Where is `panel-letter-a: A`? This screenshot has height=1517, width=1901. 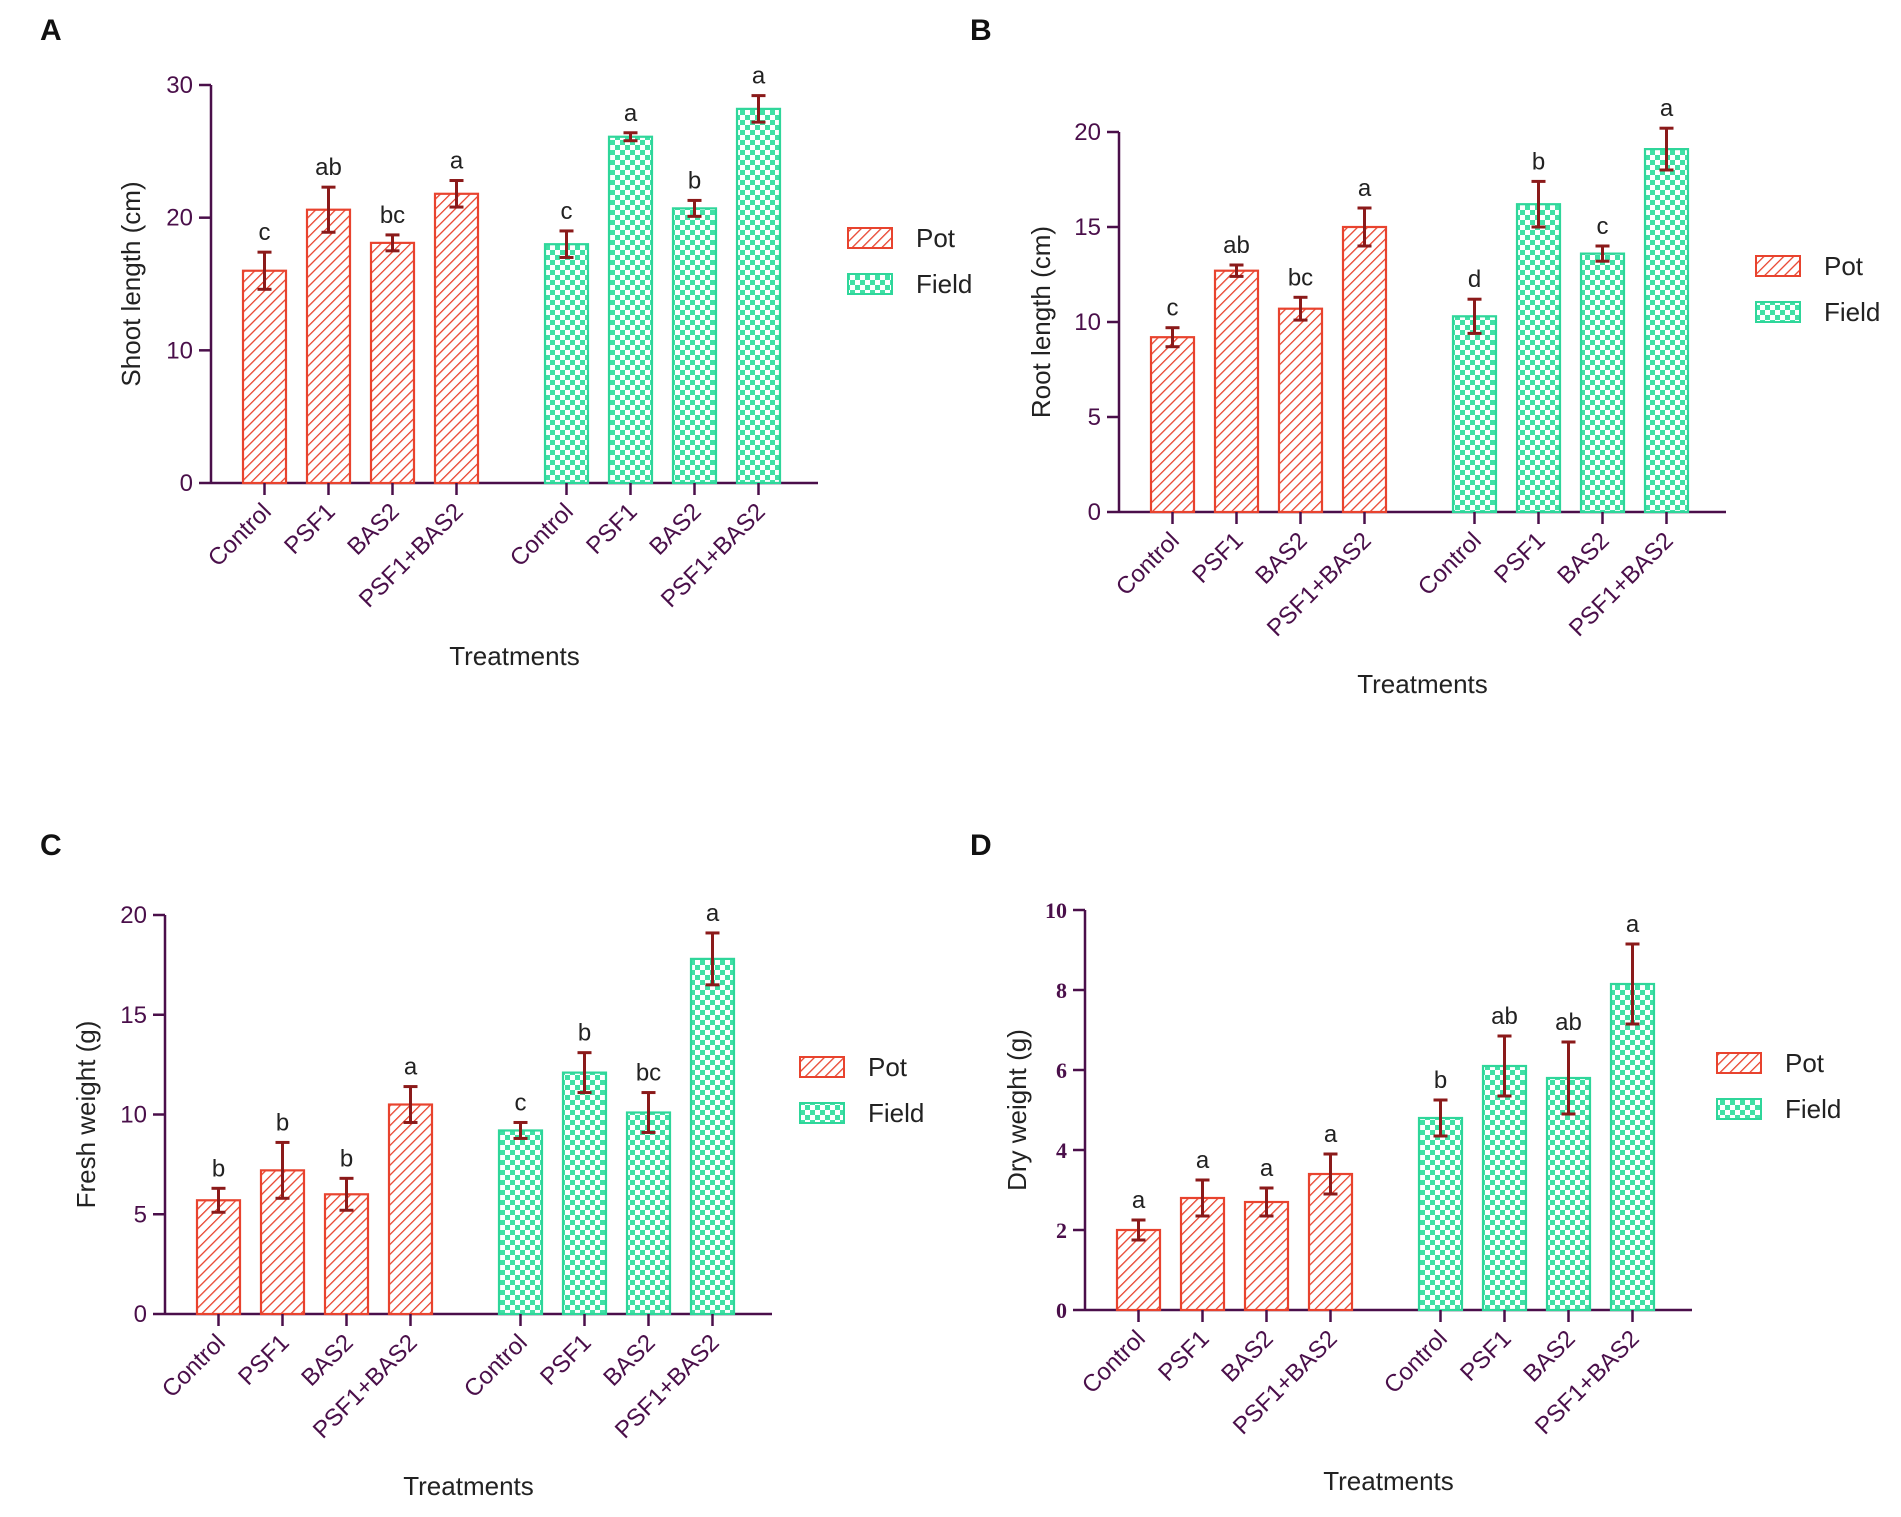 panel-letter-a: A is located at coordinates (51, 30).